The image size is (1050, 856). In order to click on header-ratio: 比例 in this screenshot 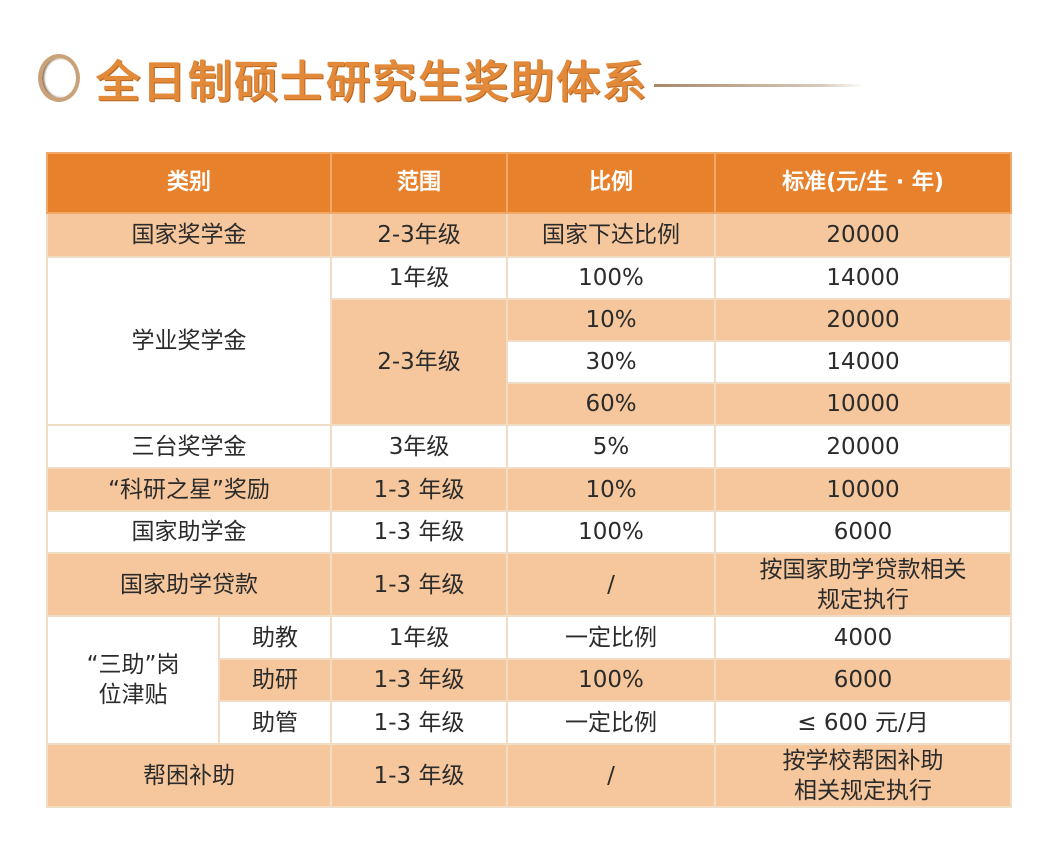, I will do `click(611, 183)`.